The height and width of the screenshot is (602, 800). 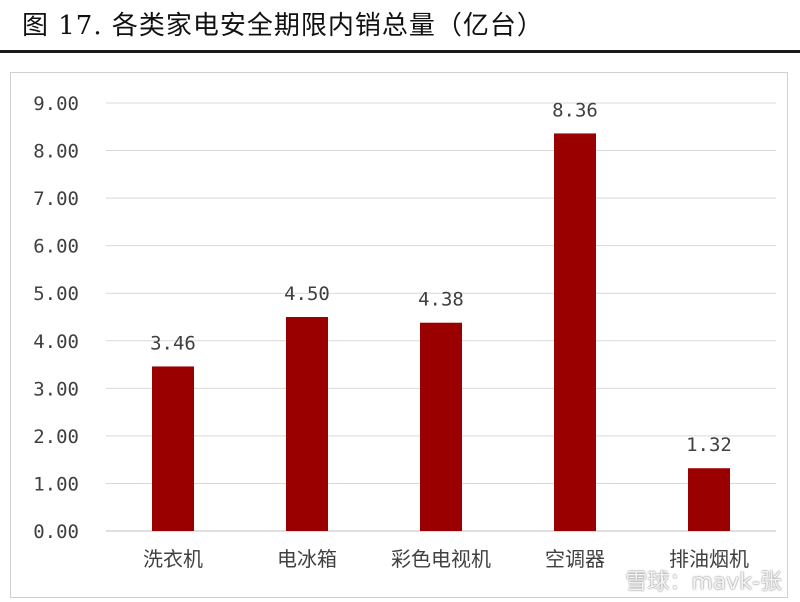 What do you see at coordinates (56, 532) in the screenshot?
I see `y-tick-label: 0.00` at bounding box center [56, 532].